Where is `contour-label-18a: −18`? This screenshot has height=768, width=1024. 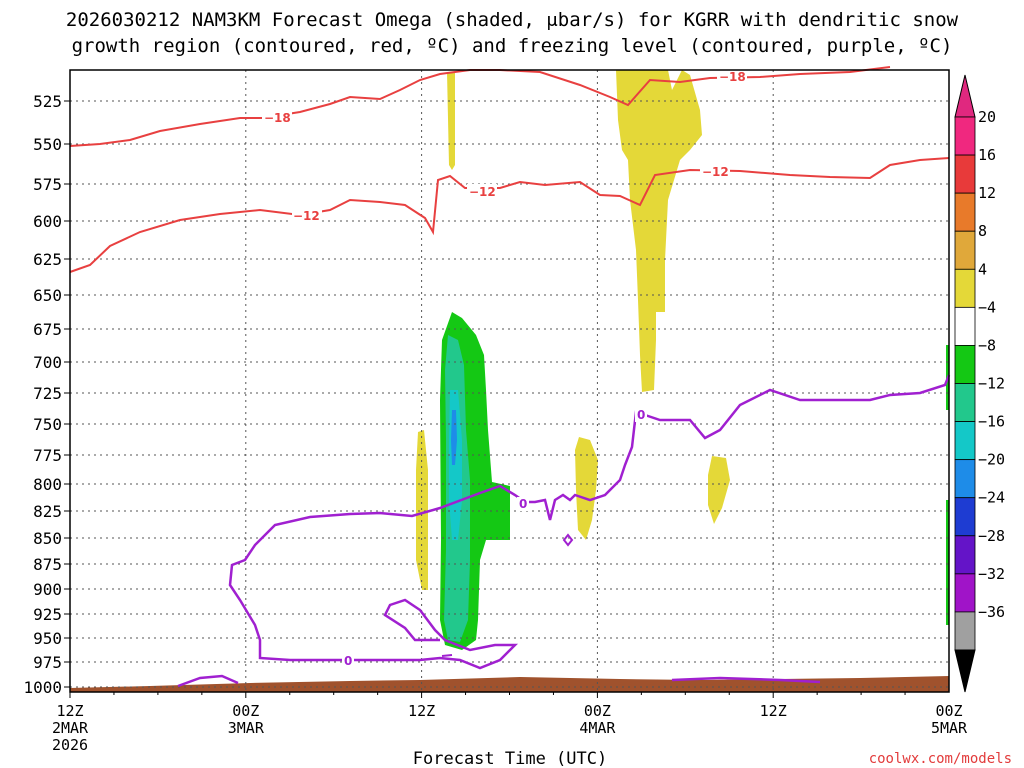 contour-label-18a: −18 is located at coordinates (732, 77).